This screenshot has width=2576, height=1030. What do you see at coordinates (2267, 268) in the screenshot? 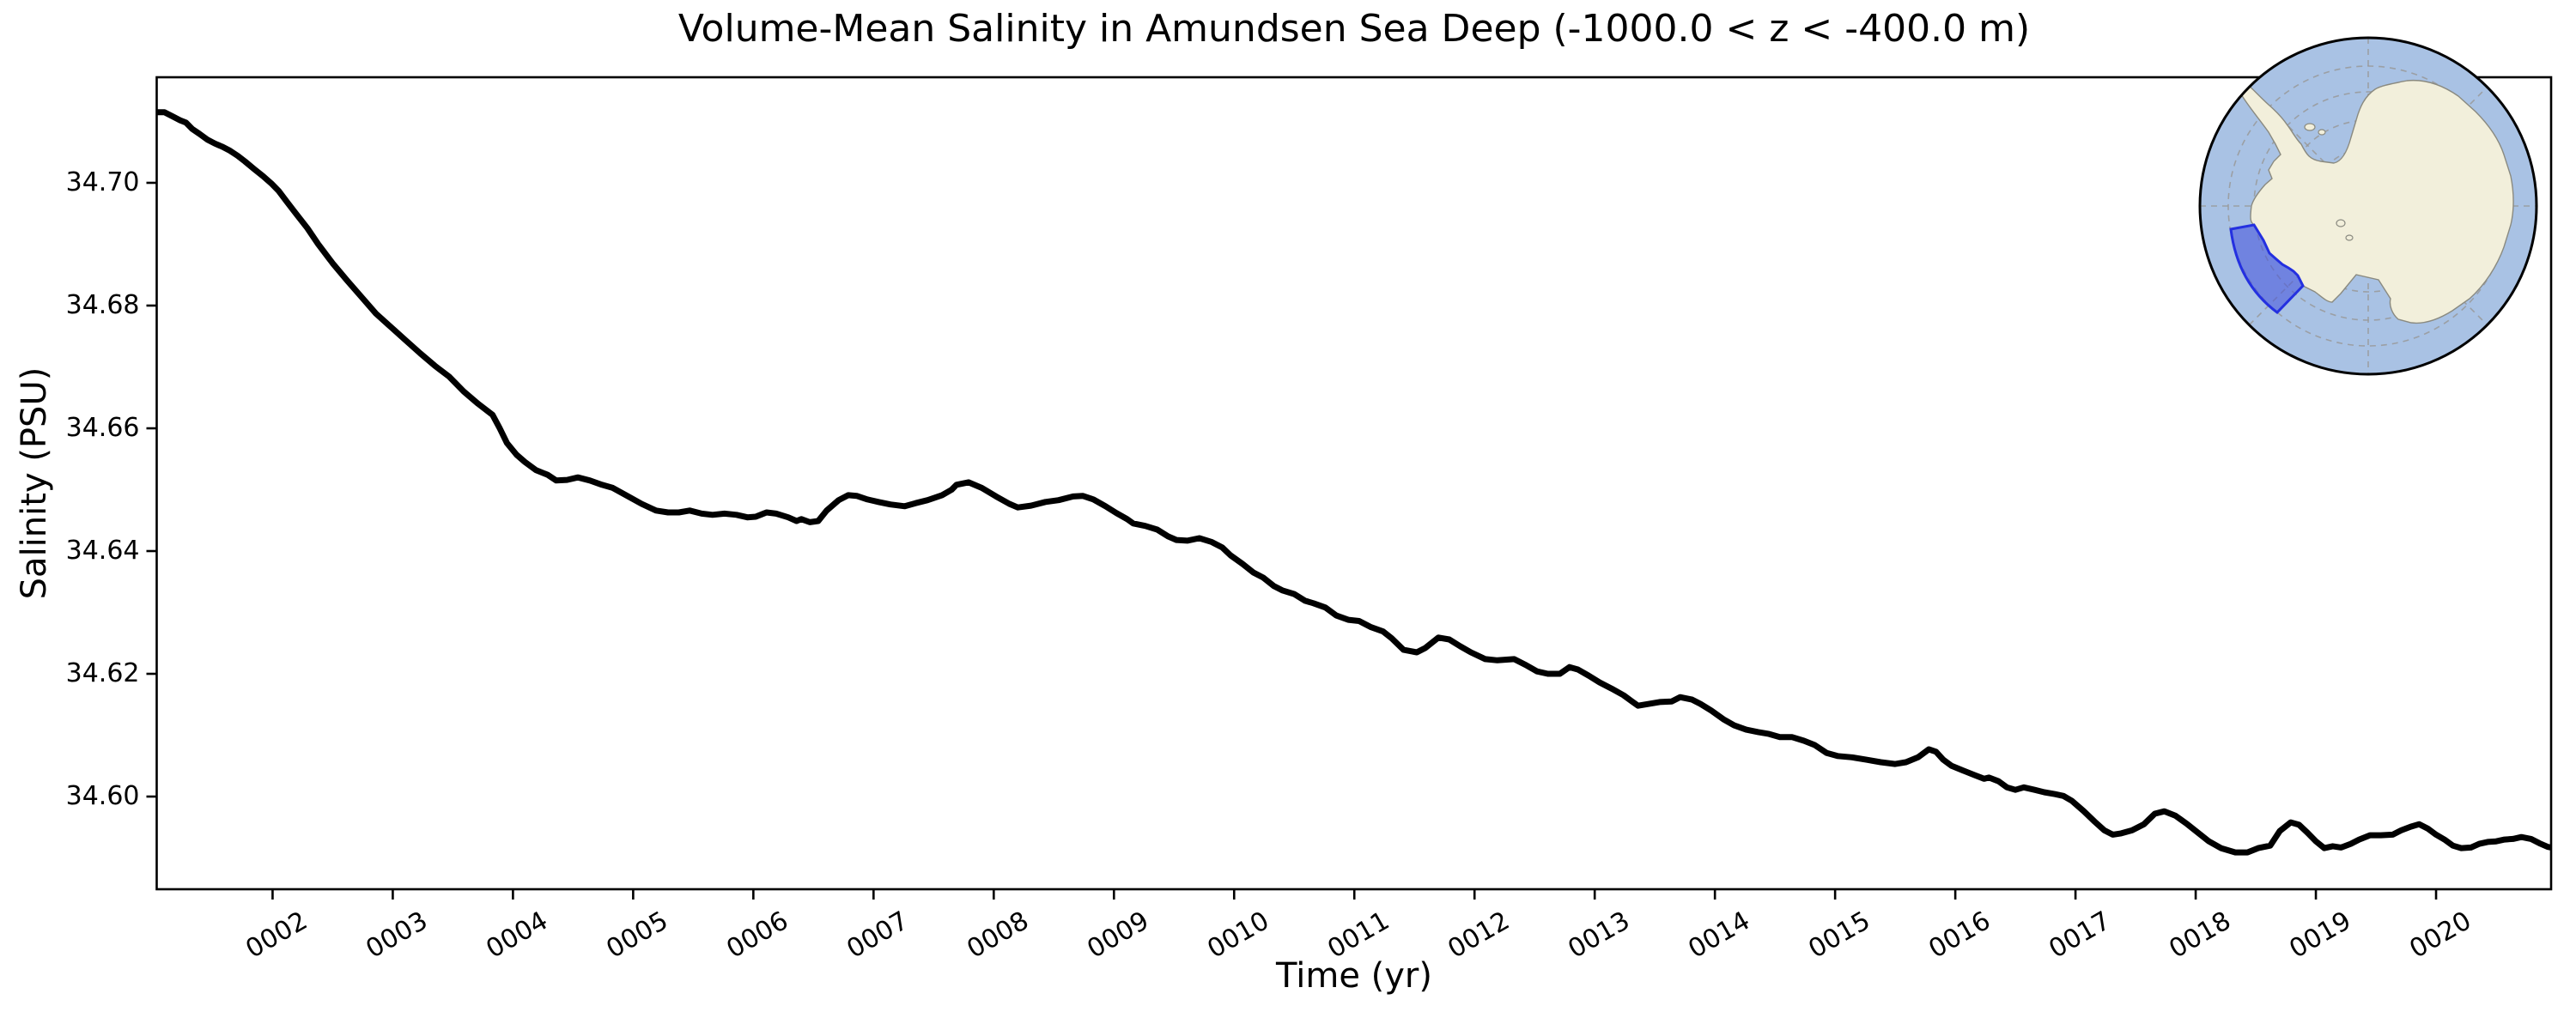
I see `amundsen-sea-region-highlight` at bounding box center [2267, 268].